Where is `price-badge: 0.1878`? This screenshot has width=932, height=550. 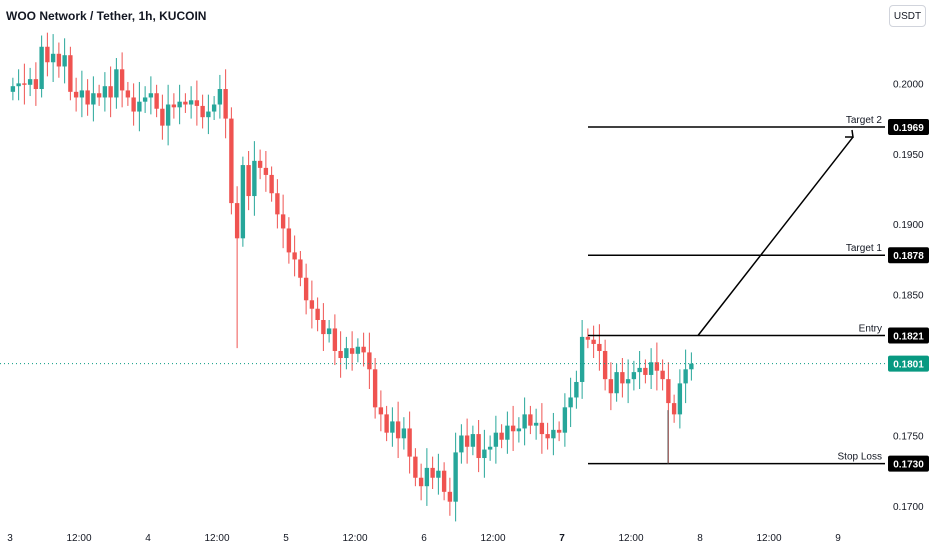 price-badge: 0.1878 is located at coordinates (908, 255).